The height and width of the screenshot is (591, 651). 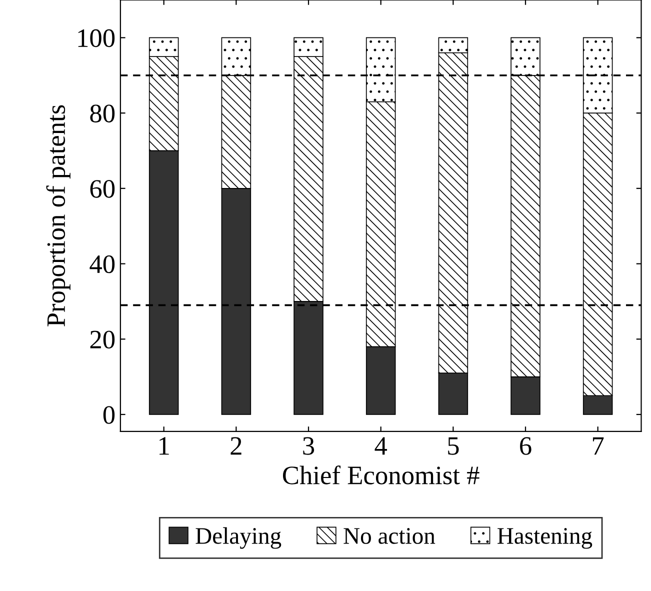 I want to click on x-tick-label: 2, so click(x=236, y=446).